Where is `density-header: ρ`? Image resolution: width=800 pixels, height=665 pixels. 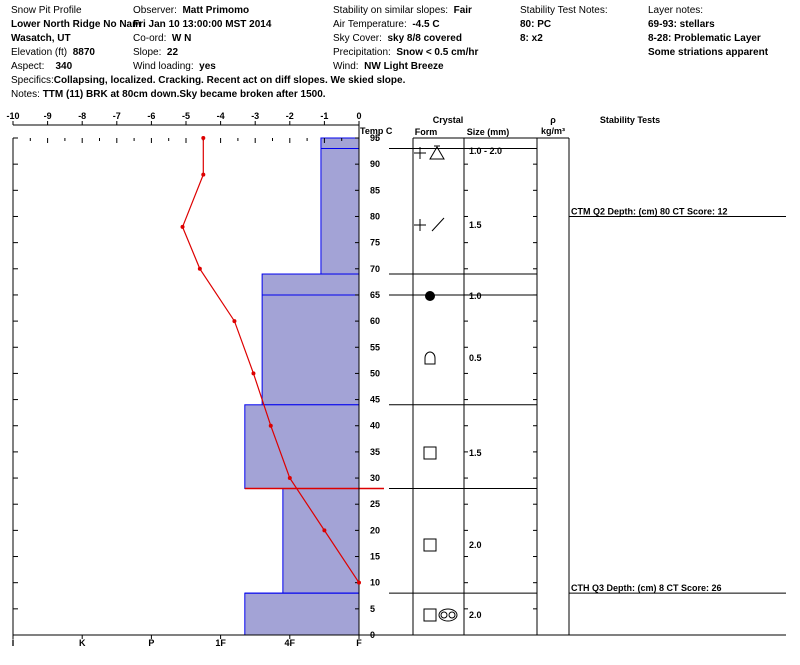 density-header: ρ is located at coordinates (553, 120).